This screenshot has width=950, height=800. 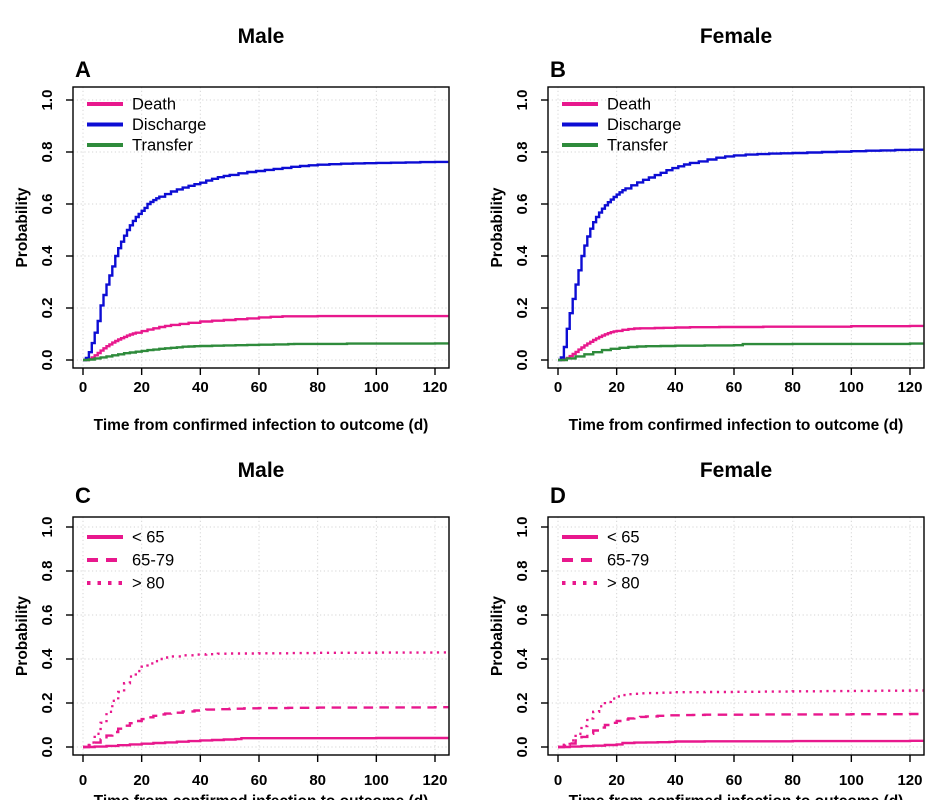 What do you see at coordinates (83, 780) in the screenshot?
I see `panel-C-x-tick-label-0: 0` at bounding box center [83, 780].